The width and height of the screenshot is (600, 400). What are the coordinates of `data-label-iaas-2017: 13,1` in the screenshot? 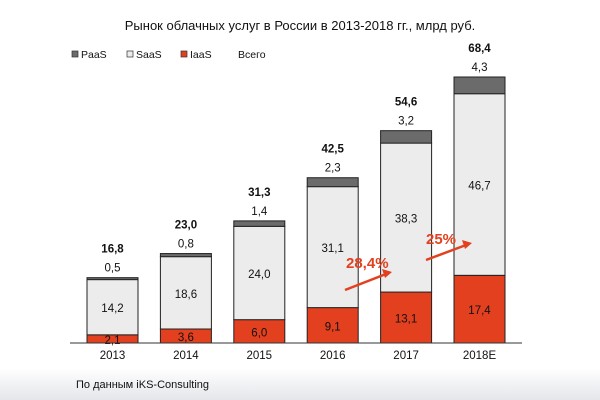 It's located at (406, 320).